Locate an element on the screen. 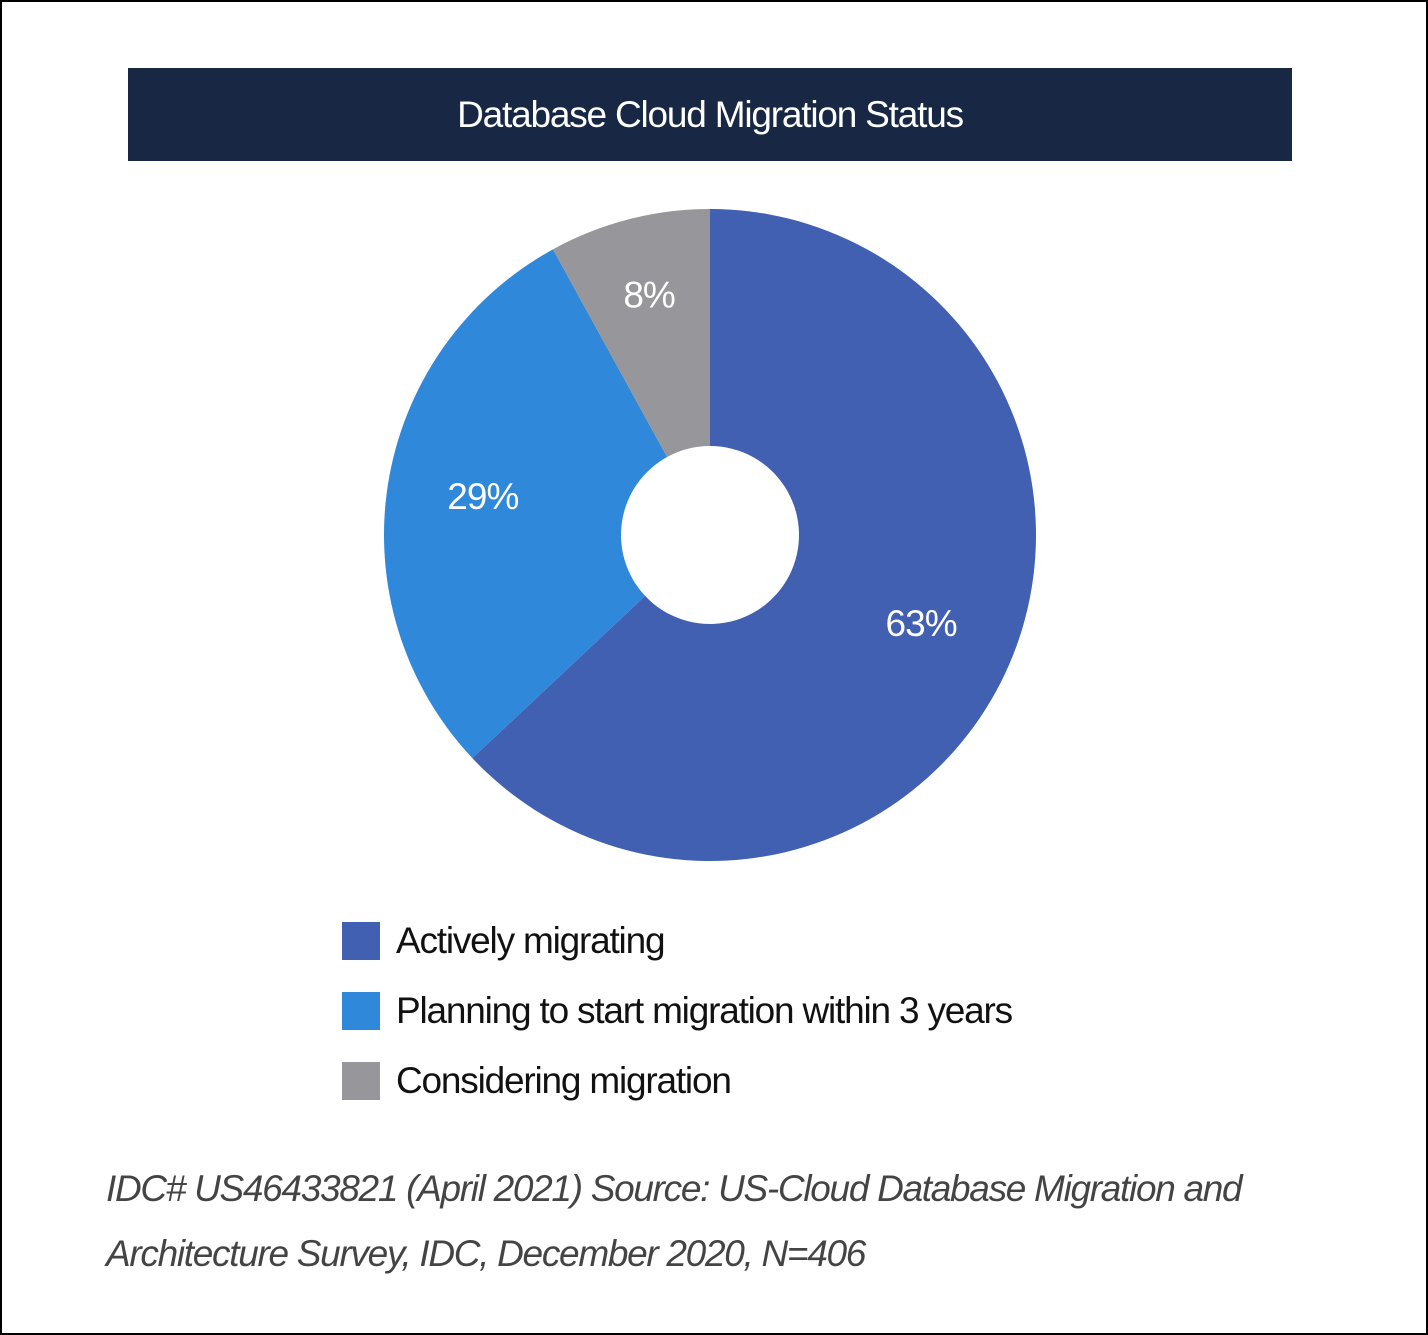 The image size is (1428, 1335). legend-item-considering: Considering migration is located at coordinates (677, 1081).